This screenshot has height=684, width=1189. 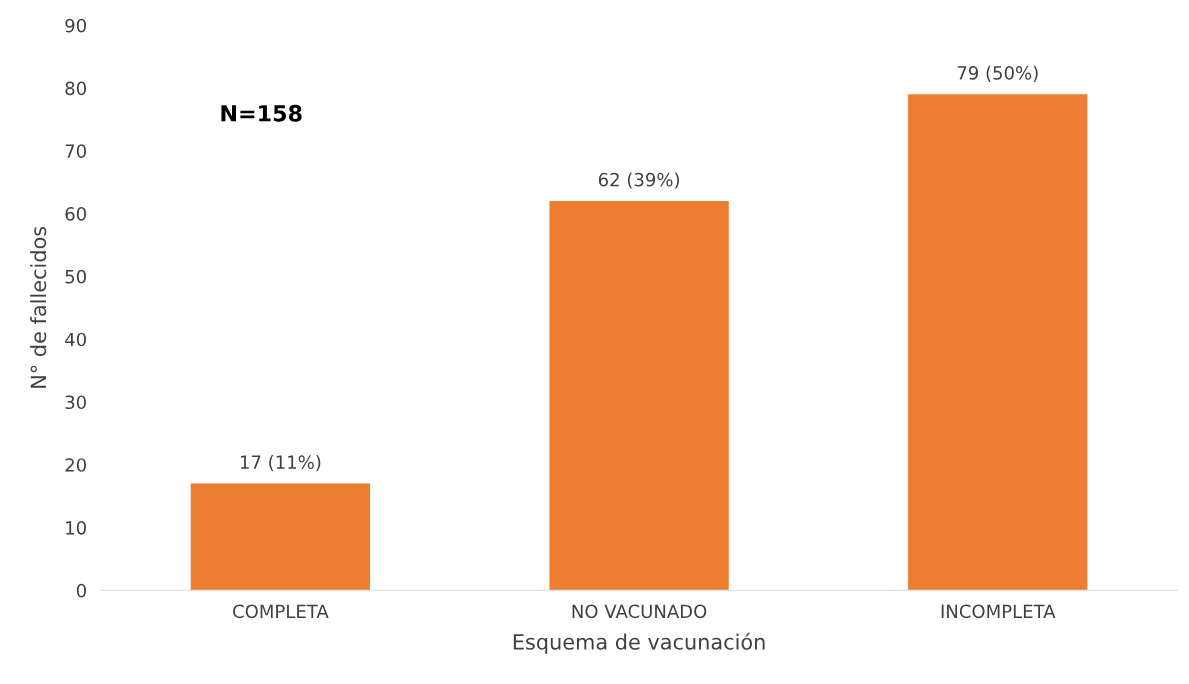 What do you see at coordinates (75, 88) in the screenshot?
I see `y-tick-label: 80` at bounding box center [75, 88].